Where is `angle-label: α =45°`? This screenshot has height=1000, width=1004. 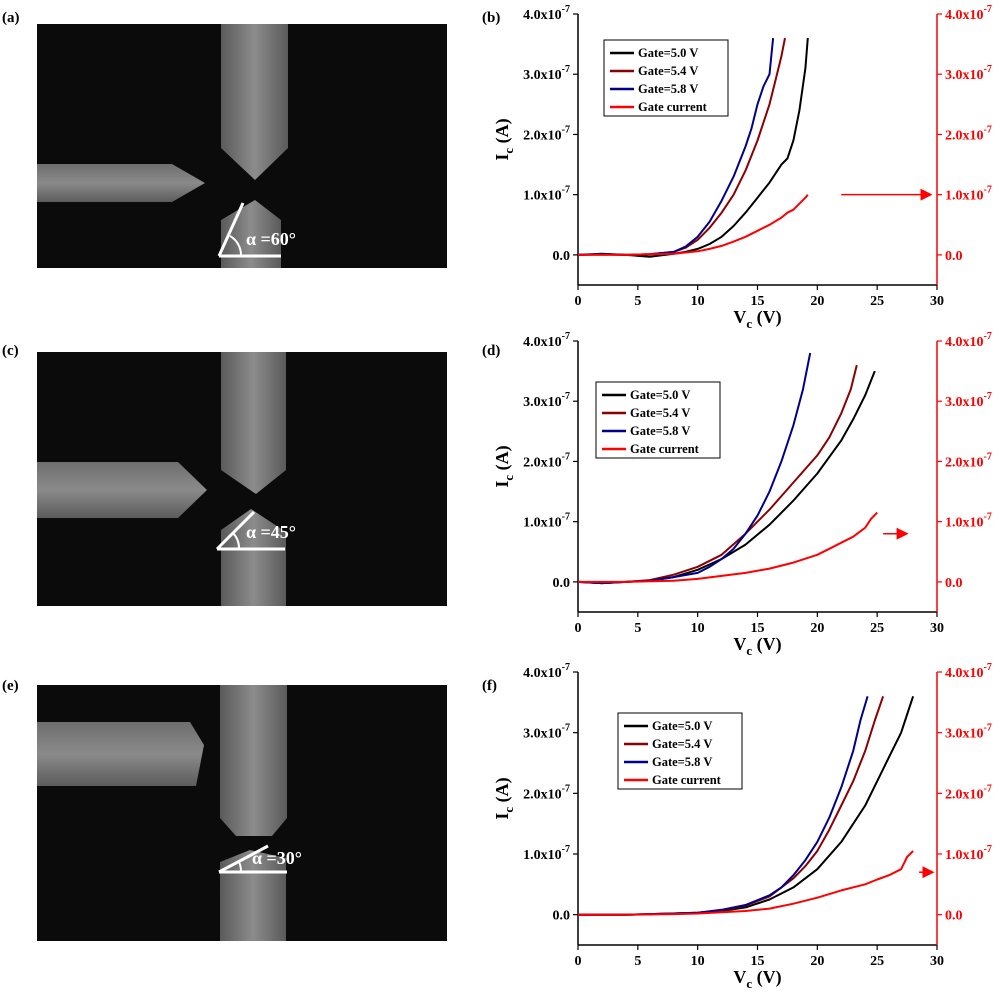
angle-label: α =45° is located at coordinates (271, 532).